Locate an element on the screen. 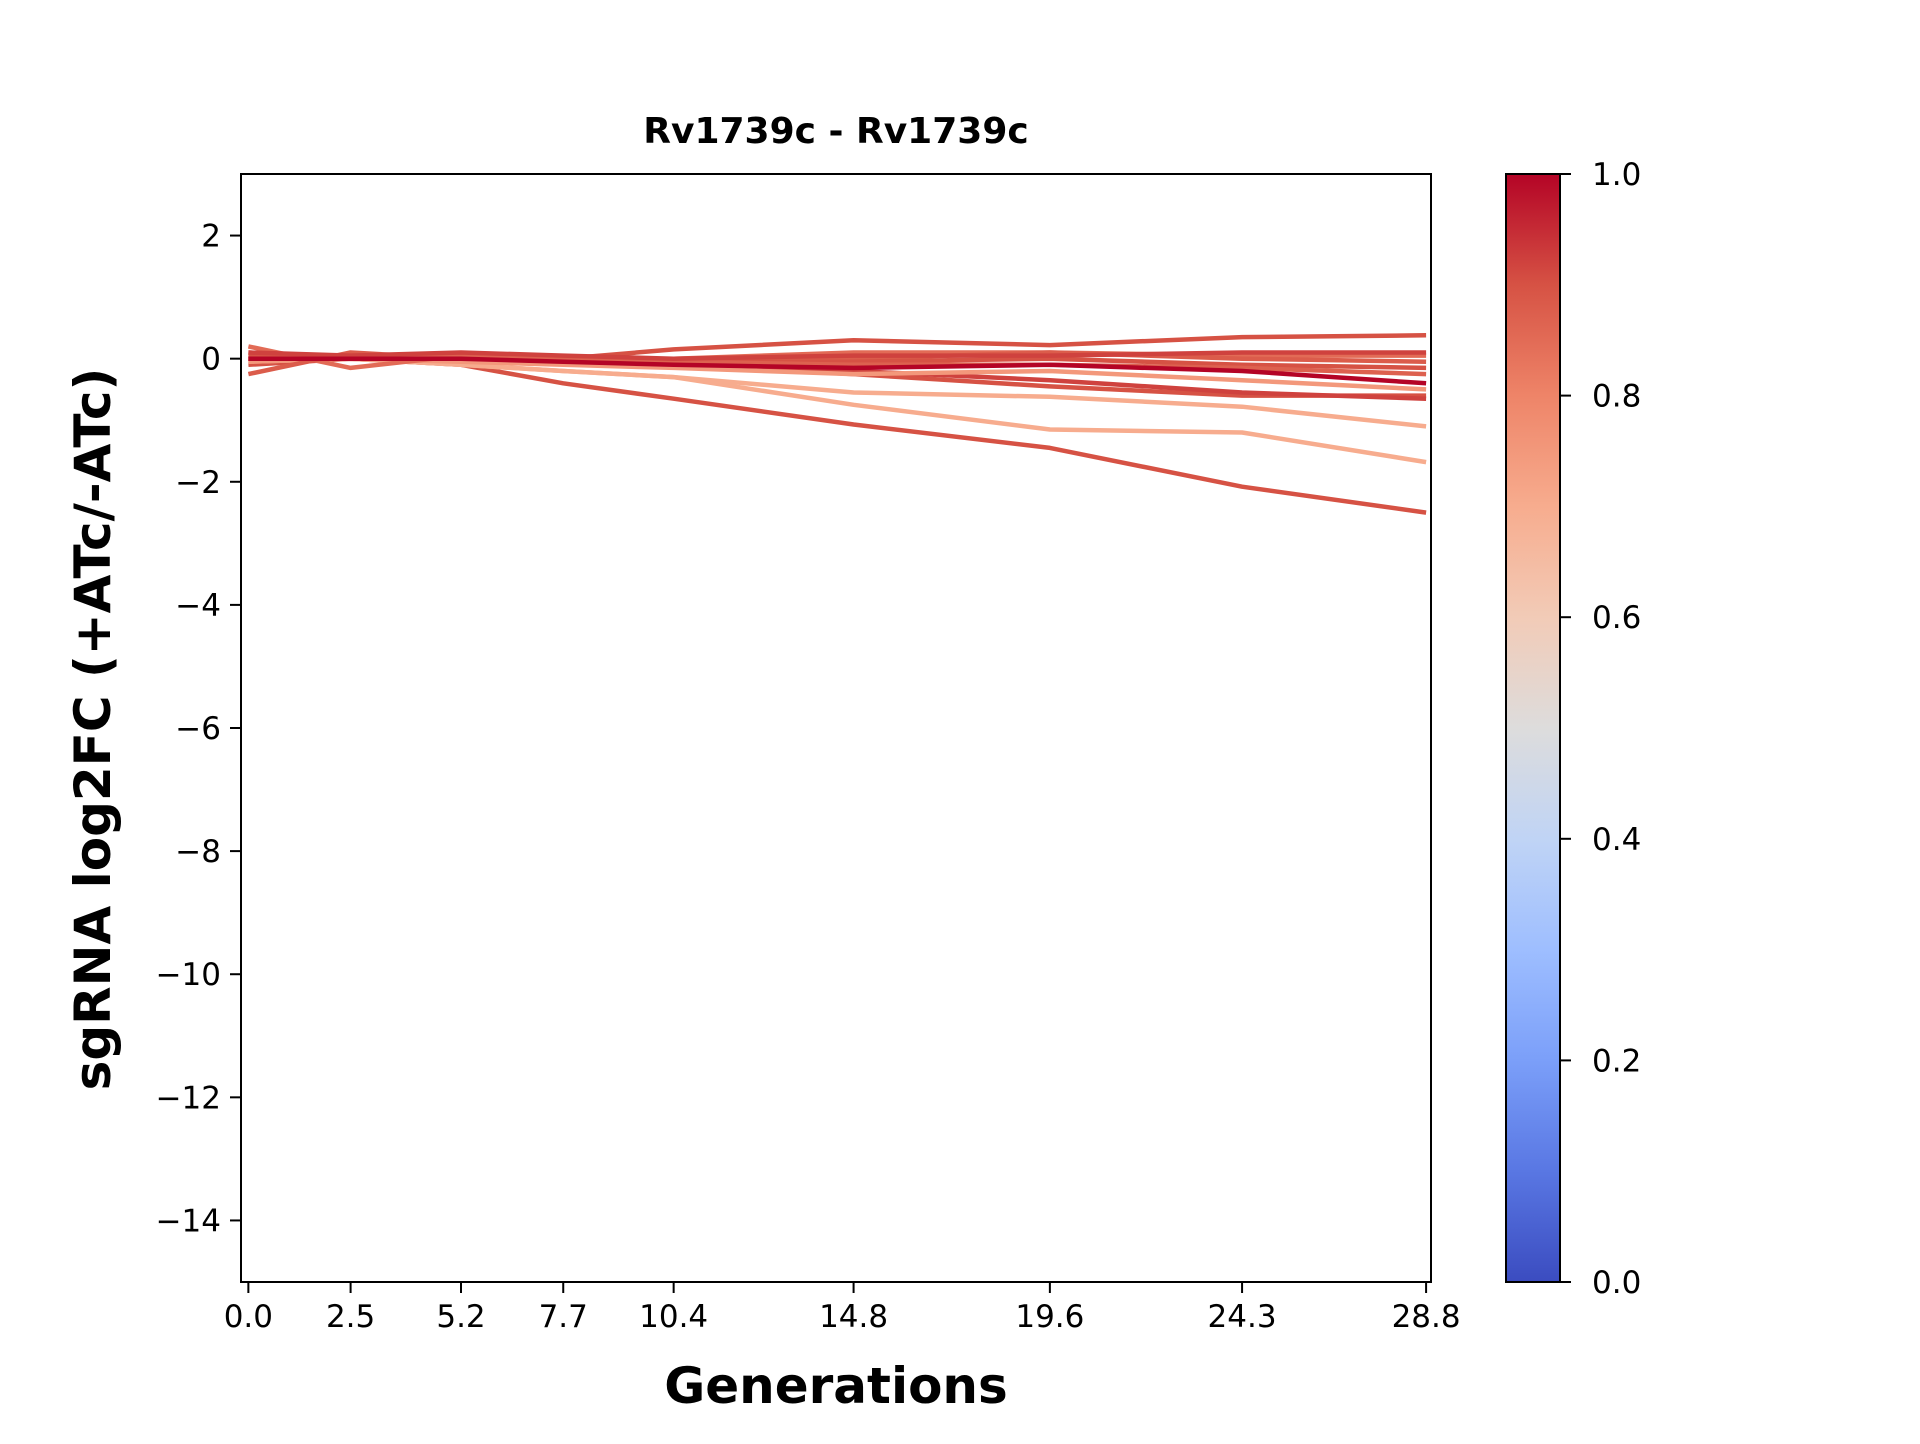 This screenshot has width=1920, height=1444. x-axis: 0.0 2.5 5.2 7.7 10.4 14.8 19.6 24.3 28.8 is located at coordinates (842, 1308).